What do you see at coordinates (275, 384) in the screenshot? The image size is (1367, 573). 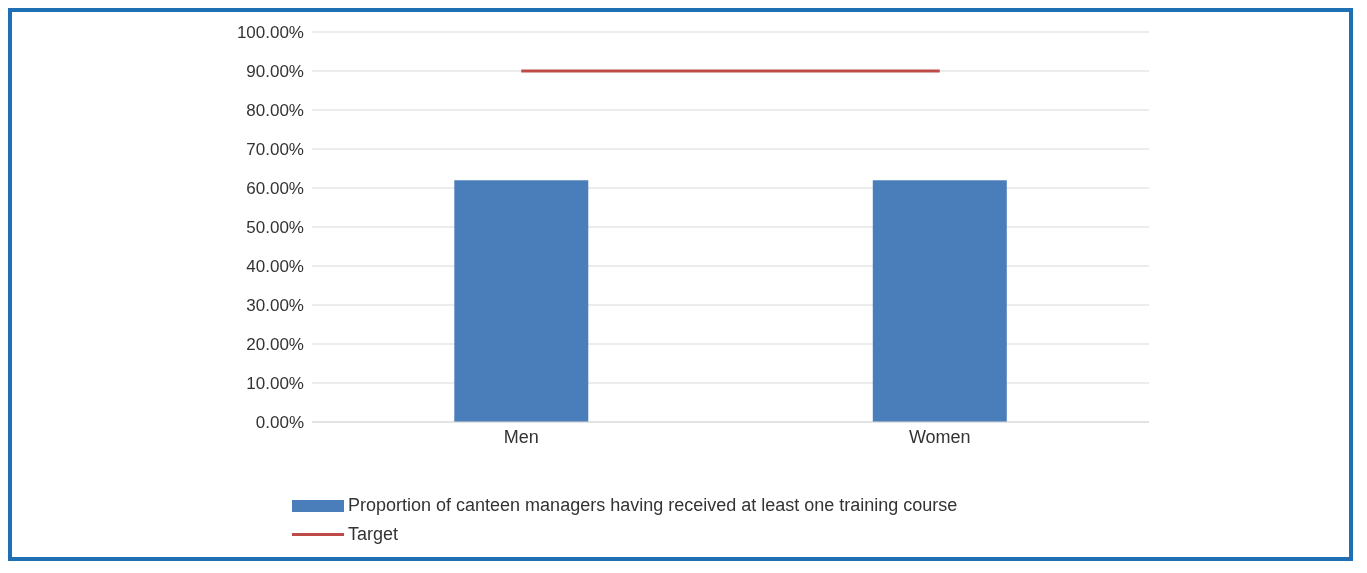 I see `y-tick-label: 10.00%` at bounding box center [275, 384].